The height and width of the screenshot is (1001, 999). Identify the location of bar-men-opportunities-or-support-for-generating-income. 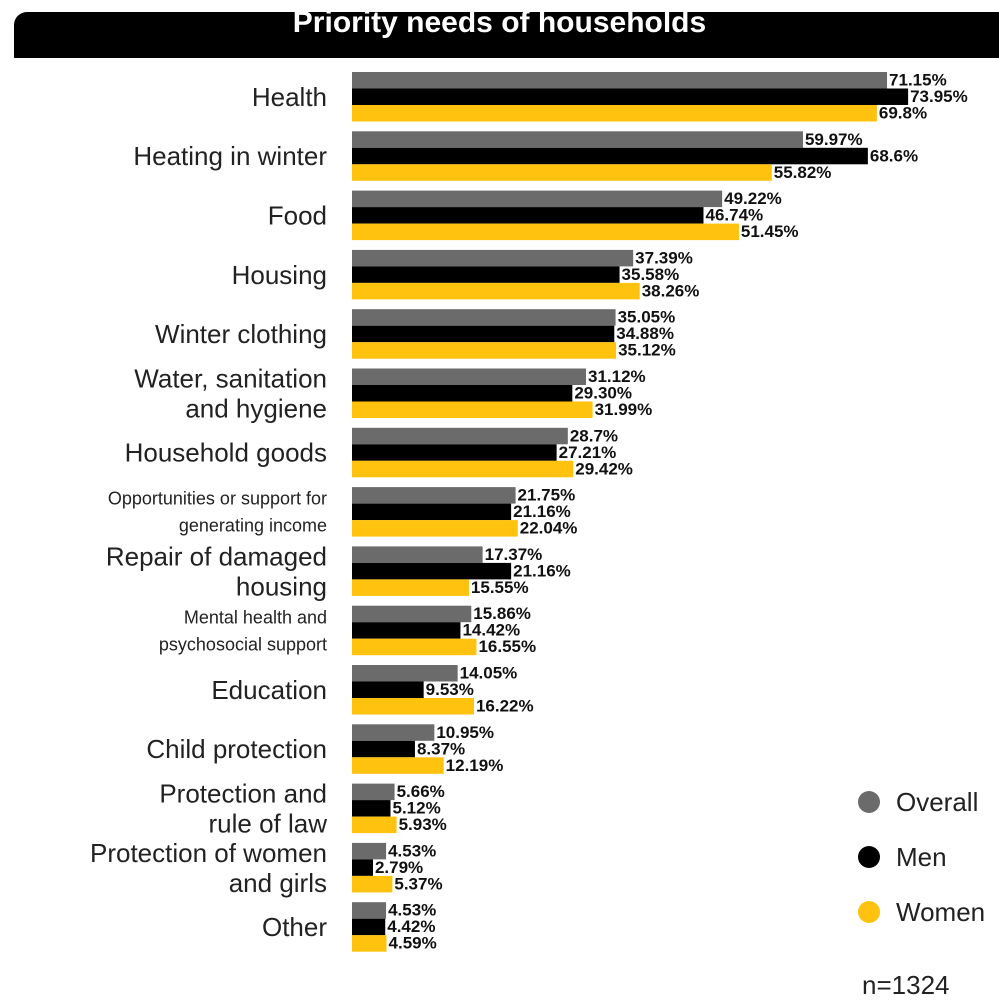
(432, 512).